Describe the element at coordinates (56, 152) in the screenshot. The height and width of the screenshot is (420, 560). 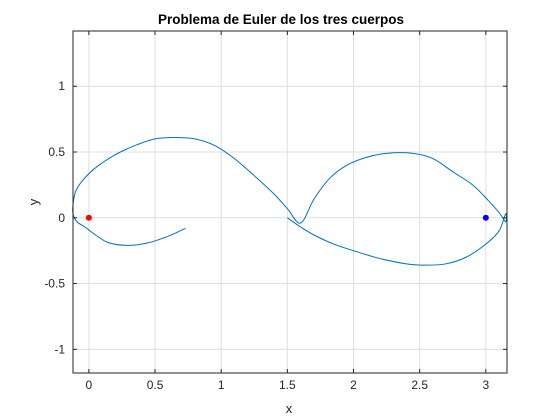
I see `y-tick-label: 0.5` at that location.